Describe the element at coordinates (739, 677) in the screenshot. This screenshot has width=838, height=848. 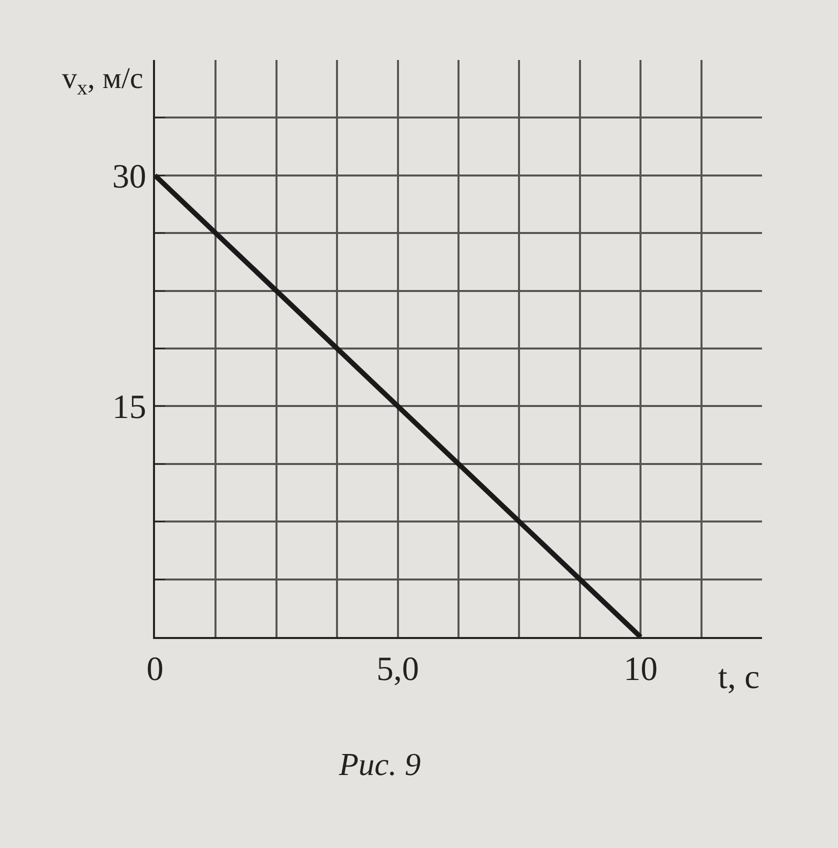
I see `x-axis-title: t, с` at that location.